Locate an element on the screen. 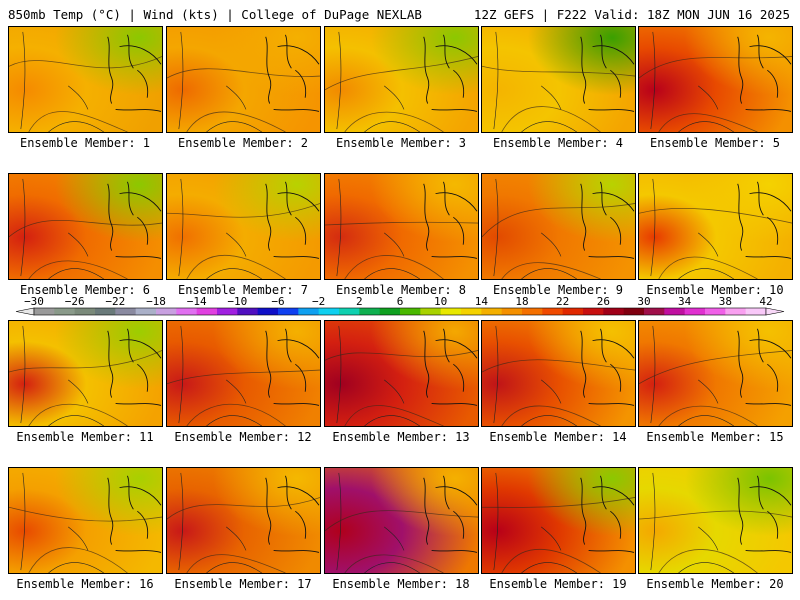 Image resolution: width=800 pixels, height=600 pixels. colorbar-min-arrow is located at coordinates (25, 311).